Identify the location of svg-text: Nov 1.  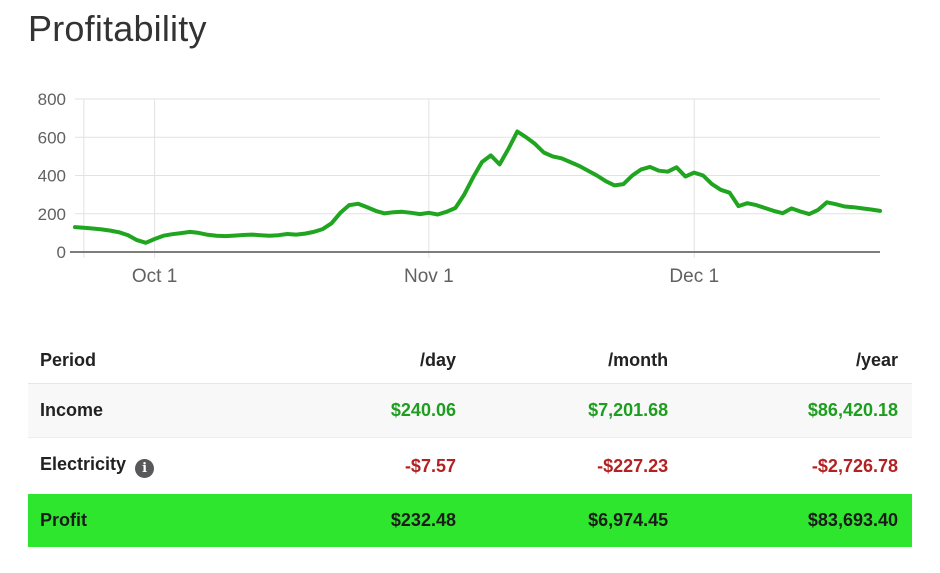
(429, 276).